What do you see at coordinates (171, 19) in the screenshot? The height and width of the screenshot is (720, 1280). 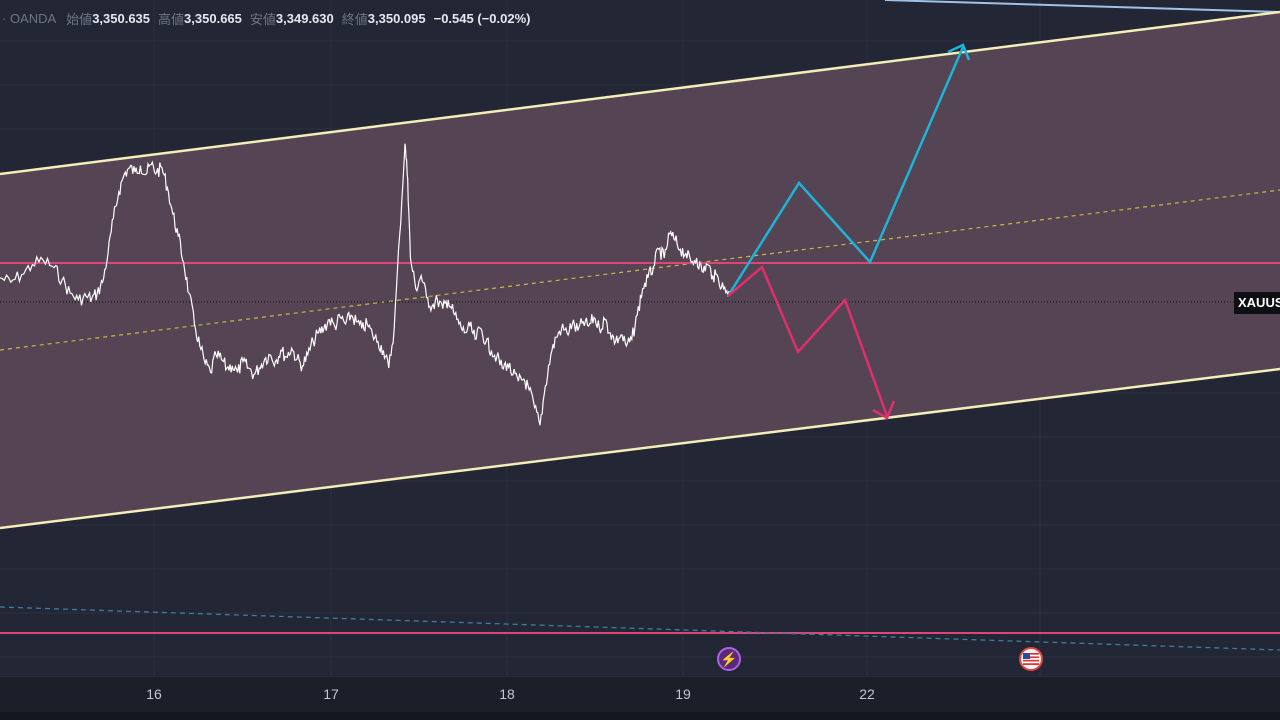 I see `high-label: 高値` at bounding box center [171, 19].